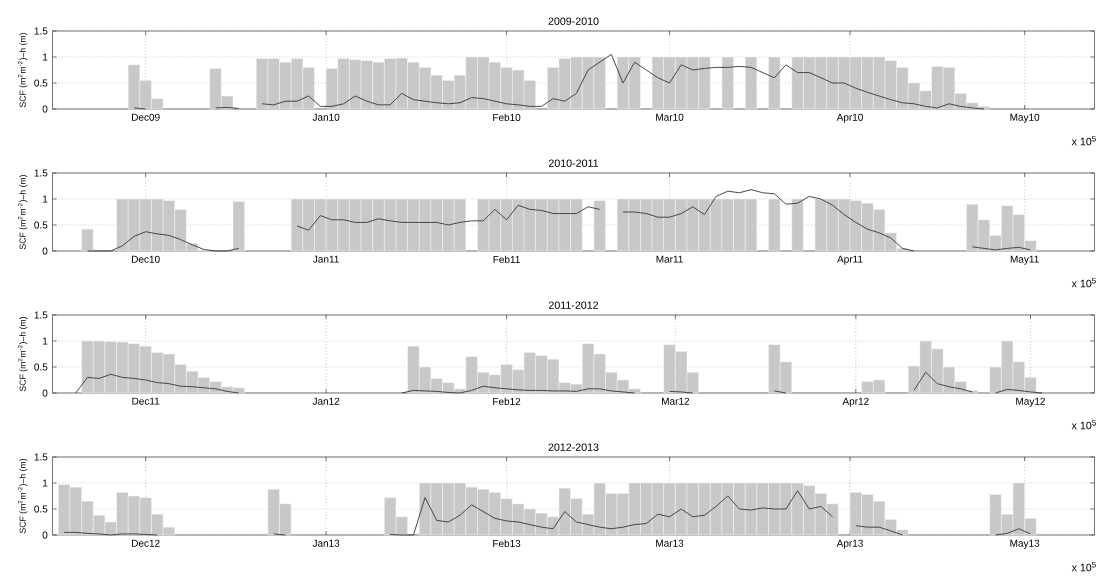 This screenshot has height=578, width=1099. Describe the element at coordinates (1030, 402) in the screenshot. I see `x-tick-label: May12` at that location.